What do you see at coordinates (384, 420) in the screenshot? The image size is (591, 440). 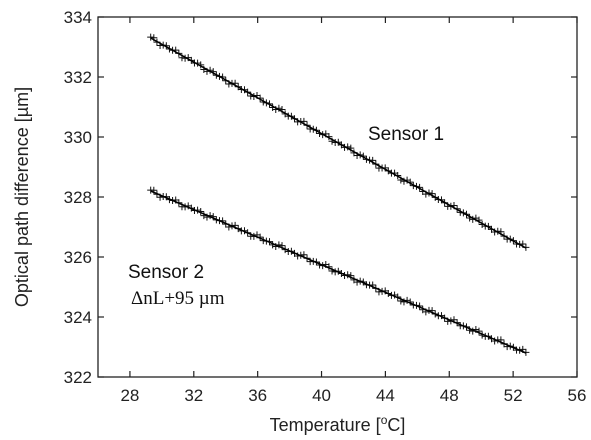 I see `x-axis-title-sup: o` at bounding box center [384, 420].